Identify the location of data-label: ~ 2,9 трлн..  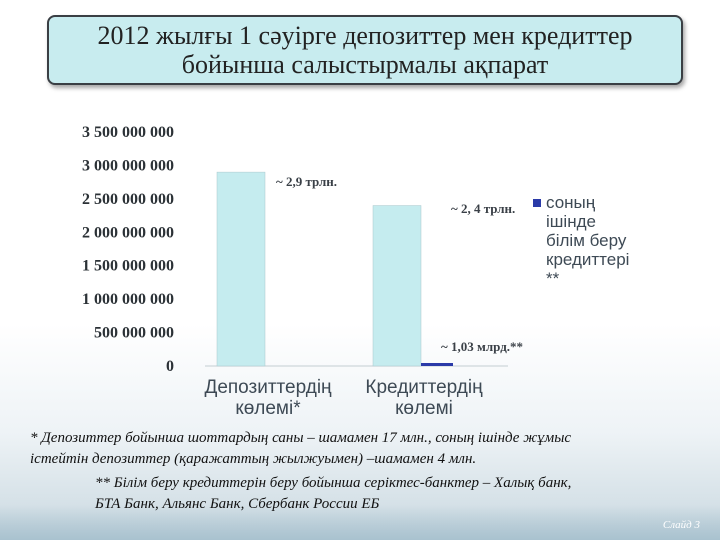
(306, 181).